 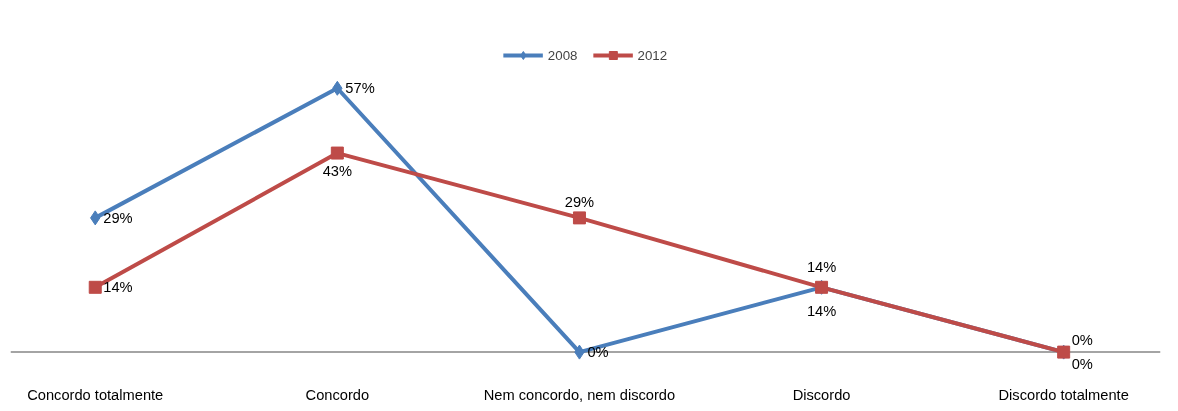 What do you see at coordinates (579, 394) in the screenshot?
I see `x-tick-label: Nem concordo, nem discordo` at bounding box center [579, 394].